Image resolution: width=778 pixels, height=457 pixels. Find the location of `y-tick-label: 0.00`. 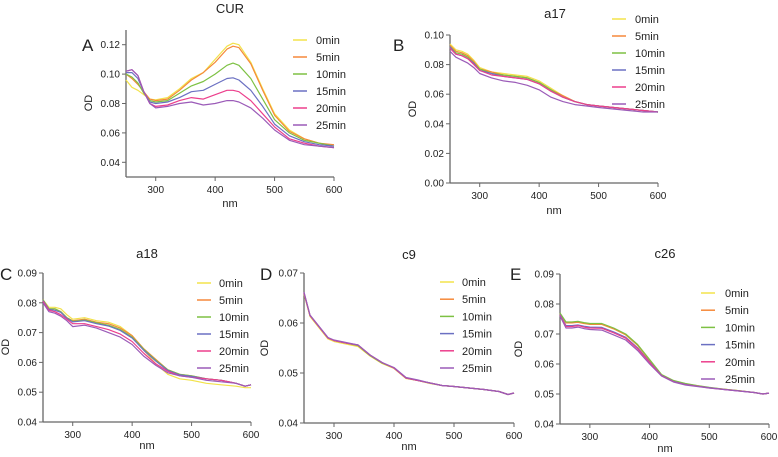

y-tick-label: 0.00 is located at coordinates (435, 184).